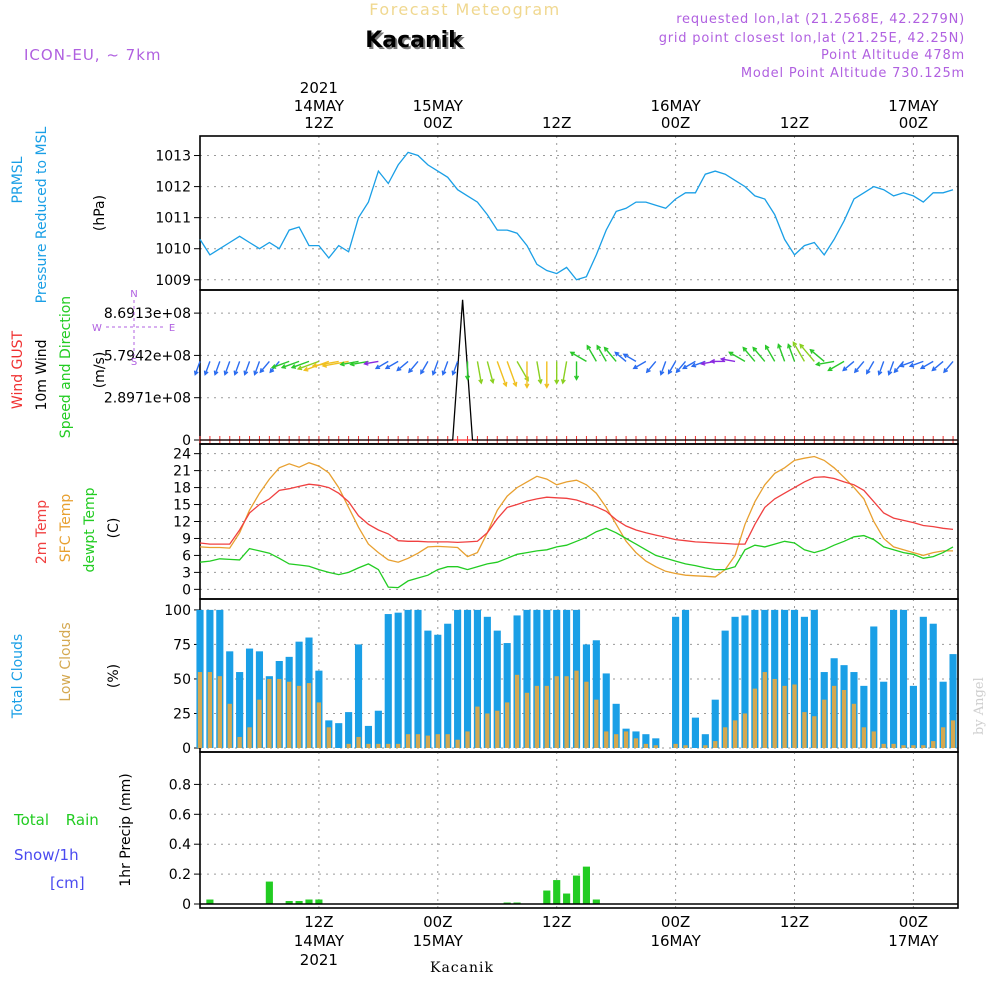 This screenshot has height=1000, width=1000. What do you see at coordinates (18, 676) in the screenshot?
I see `clouds-label-total: Total Clouds` at bounding box center [18, 676].